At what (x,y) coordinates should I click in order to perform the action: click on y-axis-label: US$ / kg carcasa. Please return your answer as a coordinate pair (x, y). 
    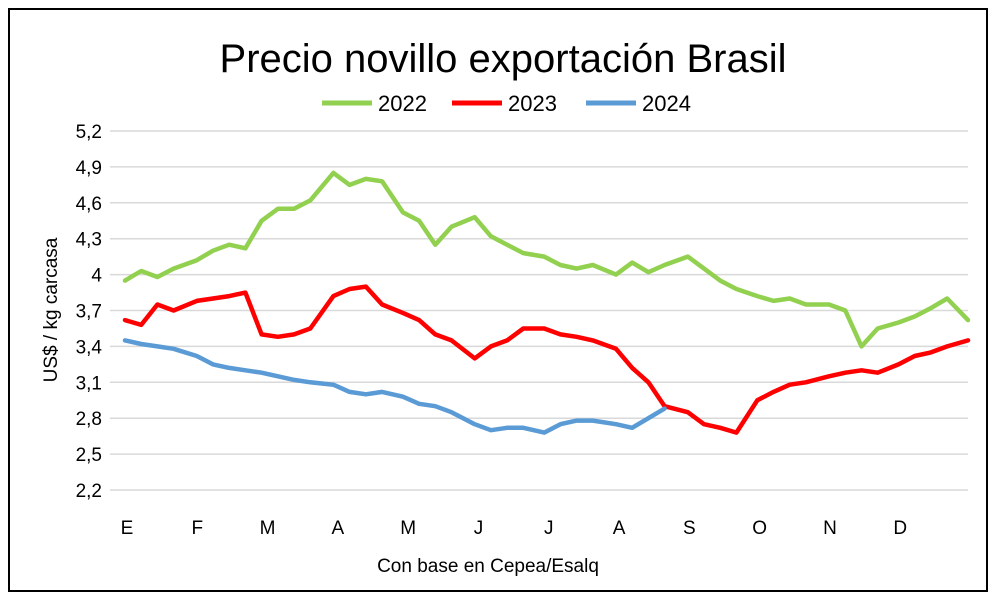
    Looking at the image, I should click on (51, 309).